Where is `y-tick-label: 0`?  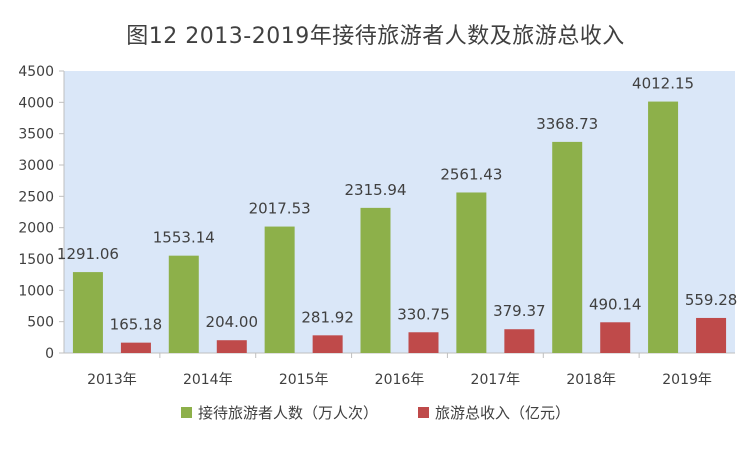 y-tick-label: 0 is located at coordinates (49, 354).